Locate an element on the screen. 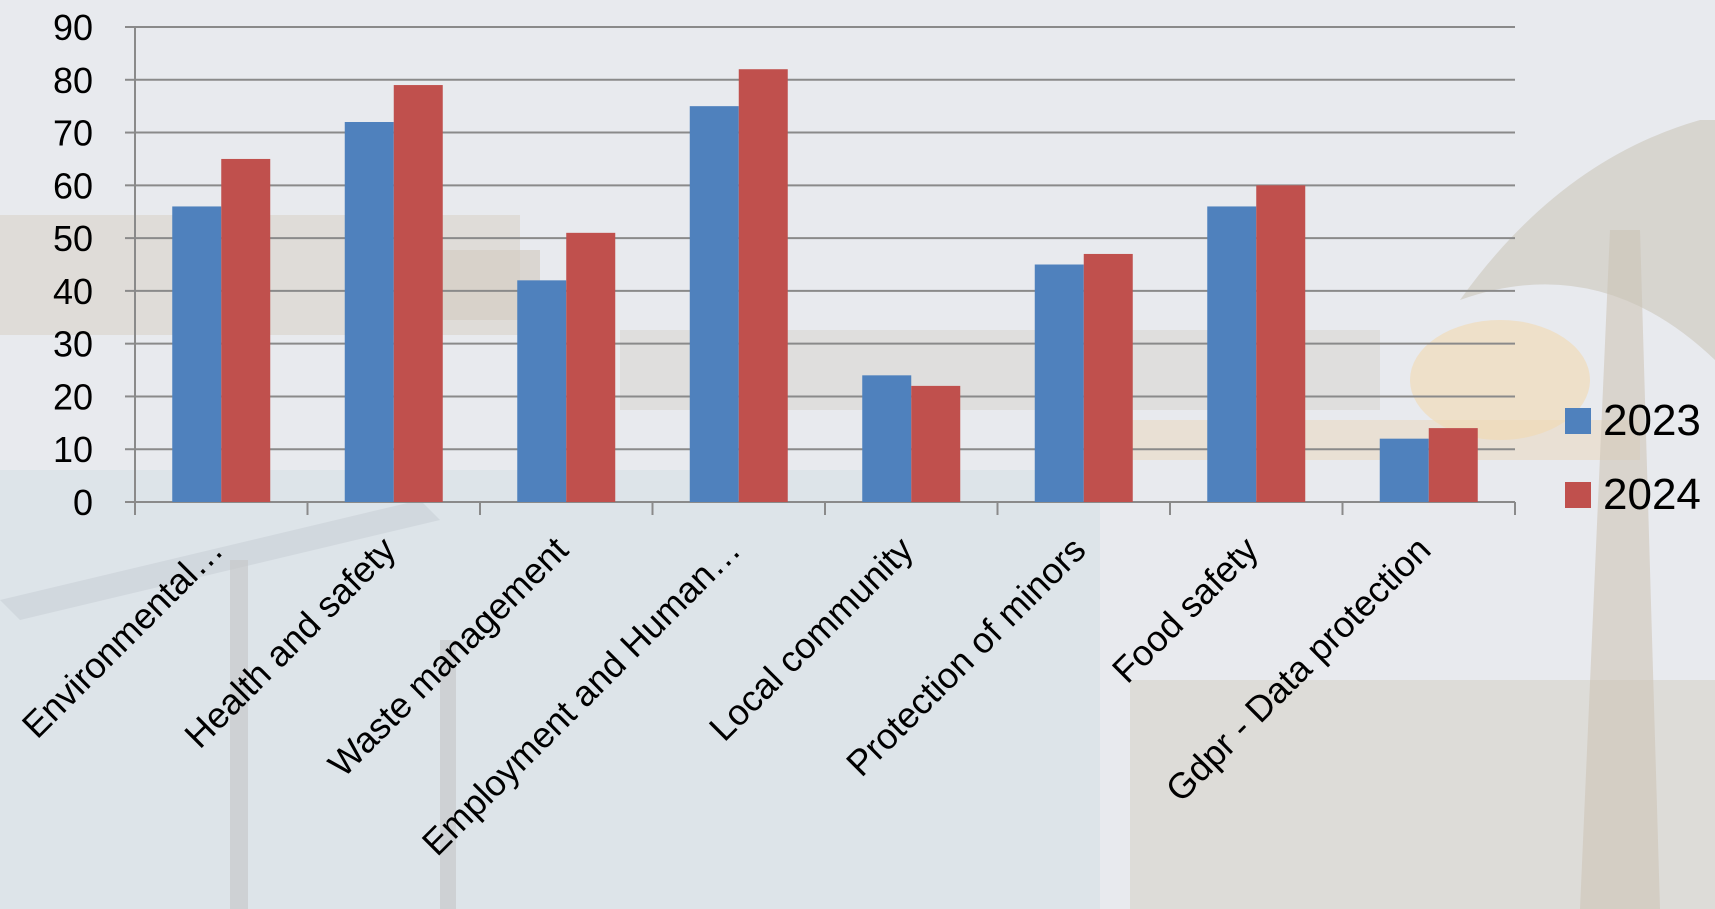 The width and height of the screenshot is (1715, 909). legend-swatch-2023 is located at coordinates (1578, 421).